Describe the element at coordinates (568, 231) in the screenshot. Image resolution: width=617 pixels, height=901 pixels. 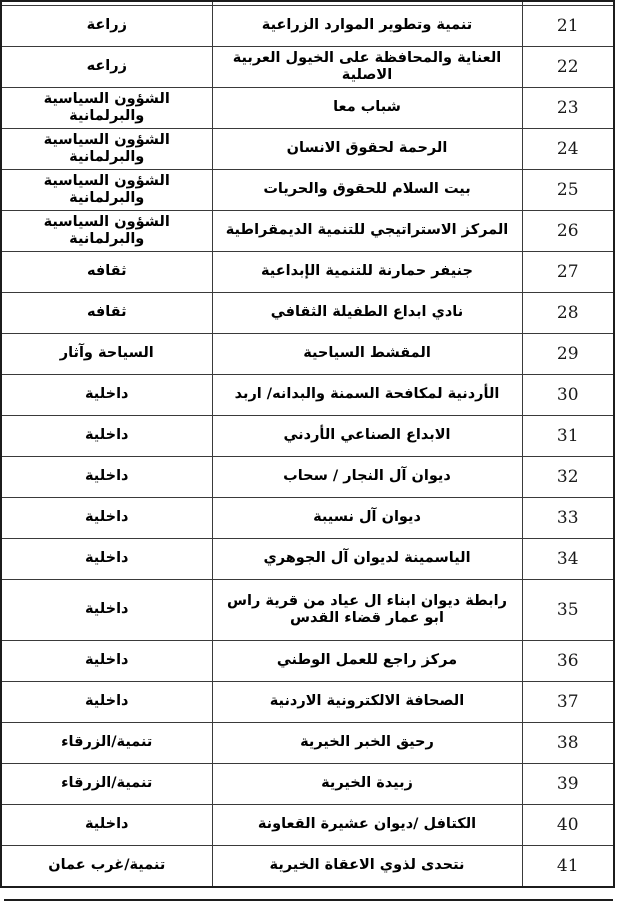
I see `cell-number: 26` at that location.